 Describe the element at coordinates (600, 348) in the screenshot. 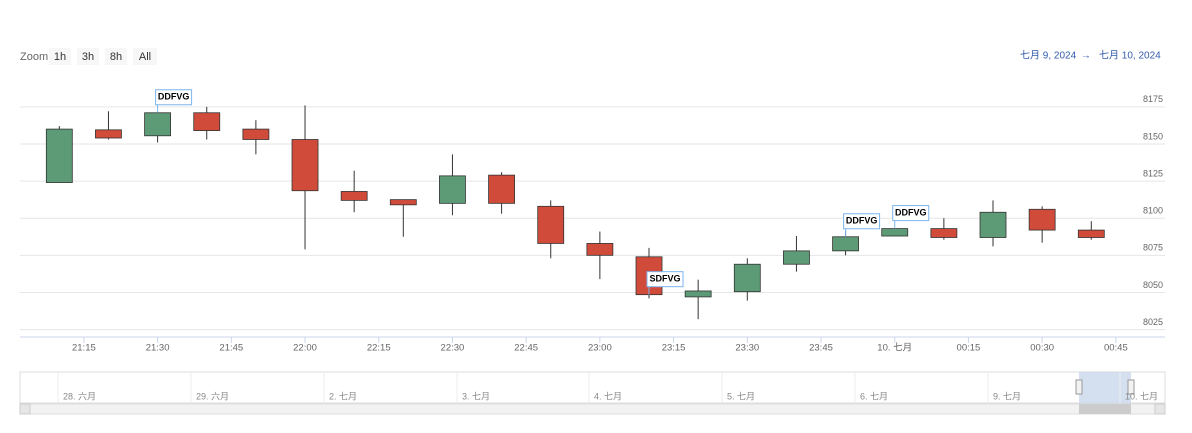

I see `x-tick-label: 23:00` at that location.